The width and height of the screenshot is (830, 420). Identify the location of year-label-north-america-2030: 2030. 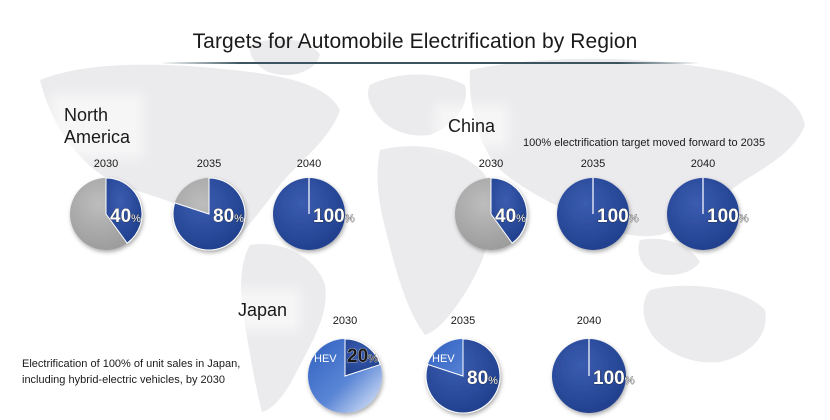
(106, 164).